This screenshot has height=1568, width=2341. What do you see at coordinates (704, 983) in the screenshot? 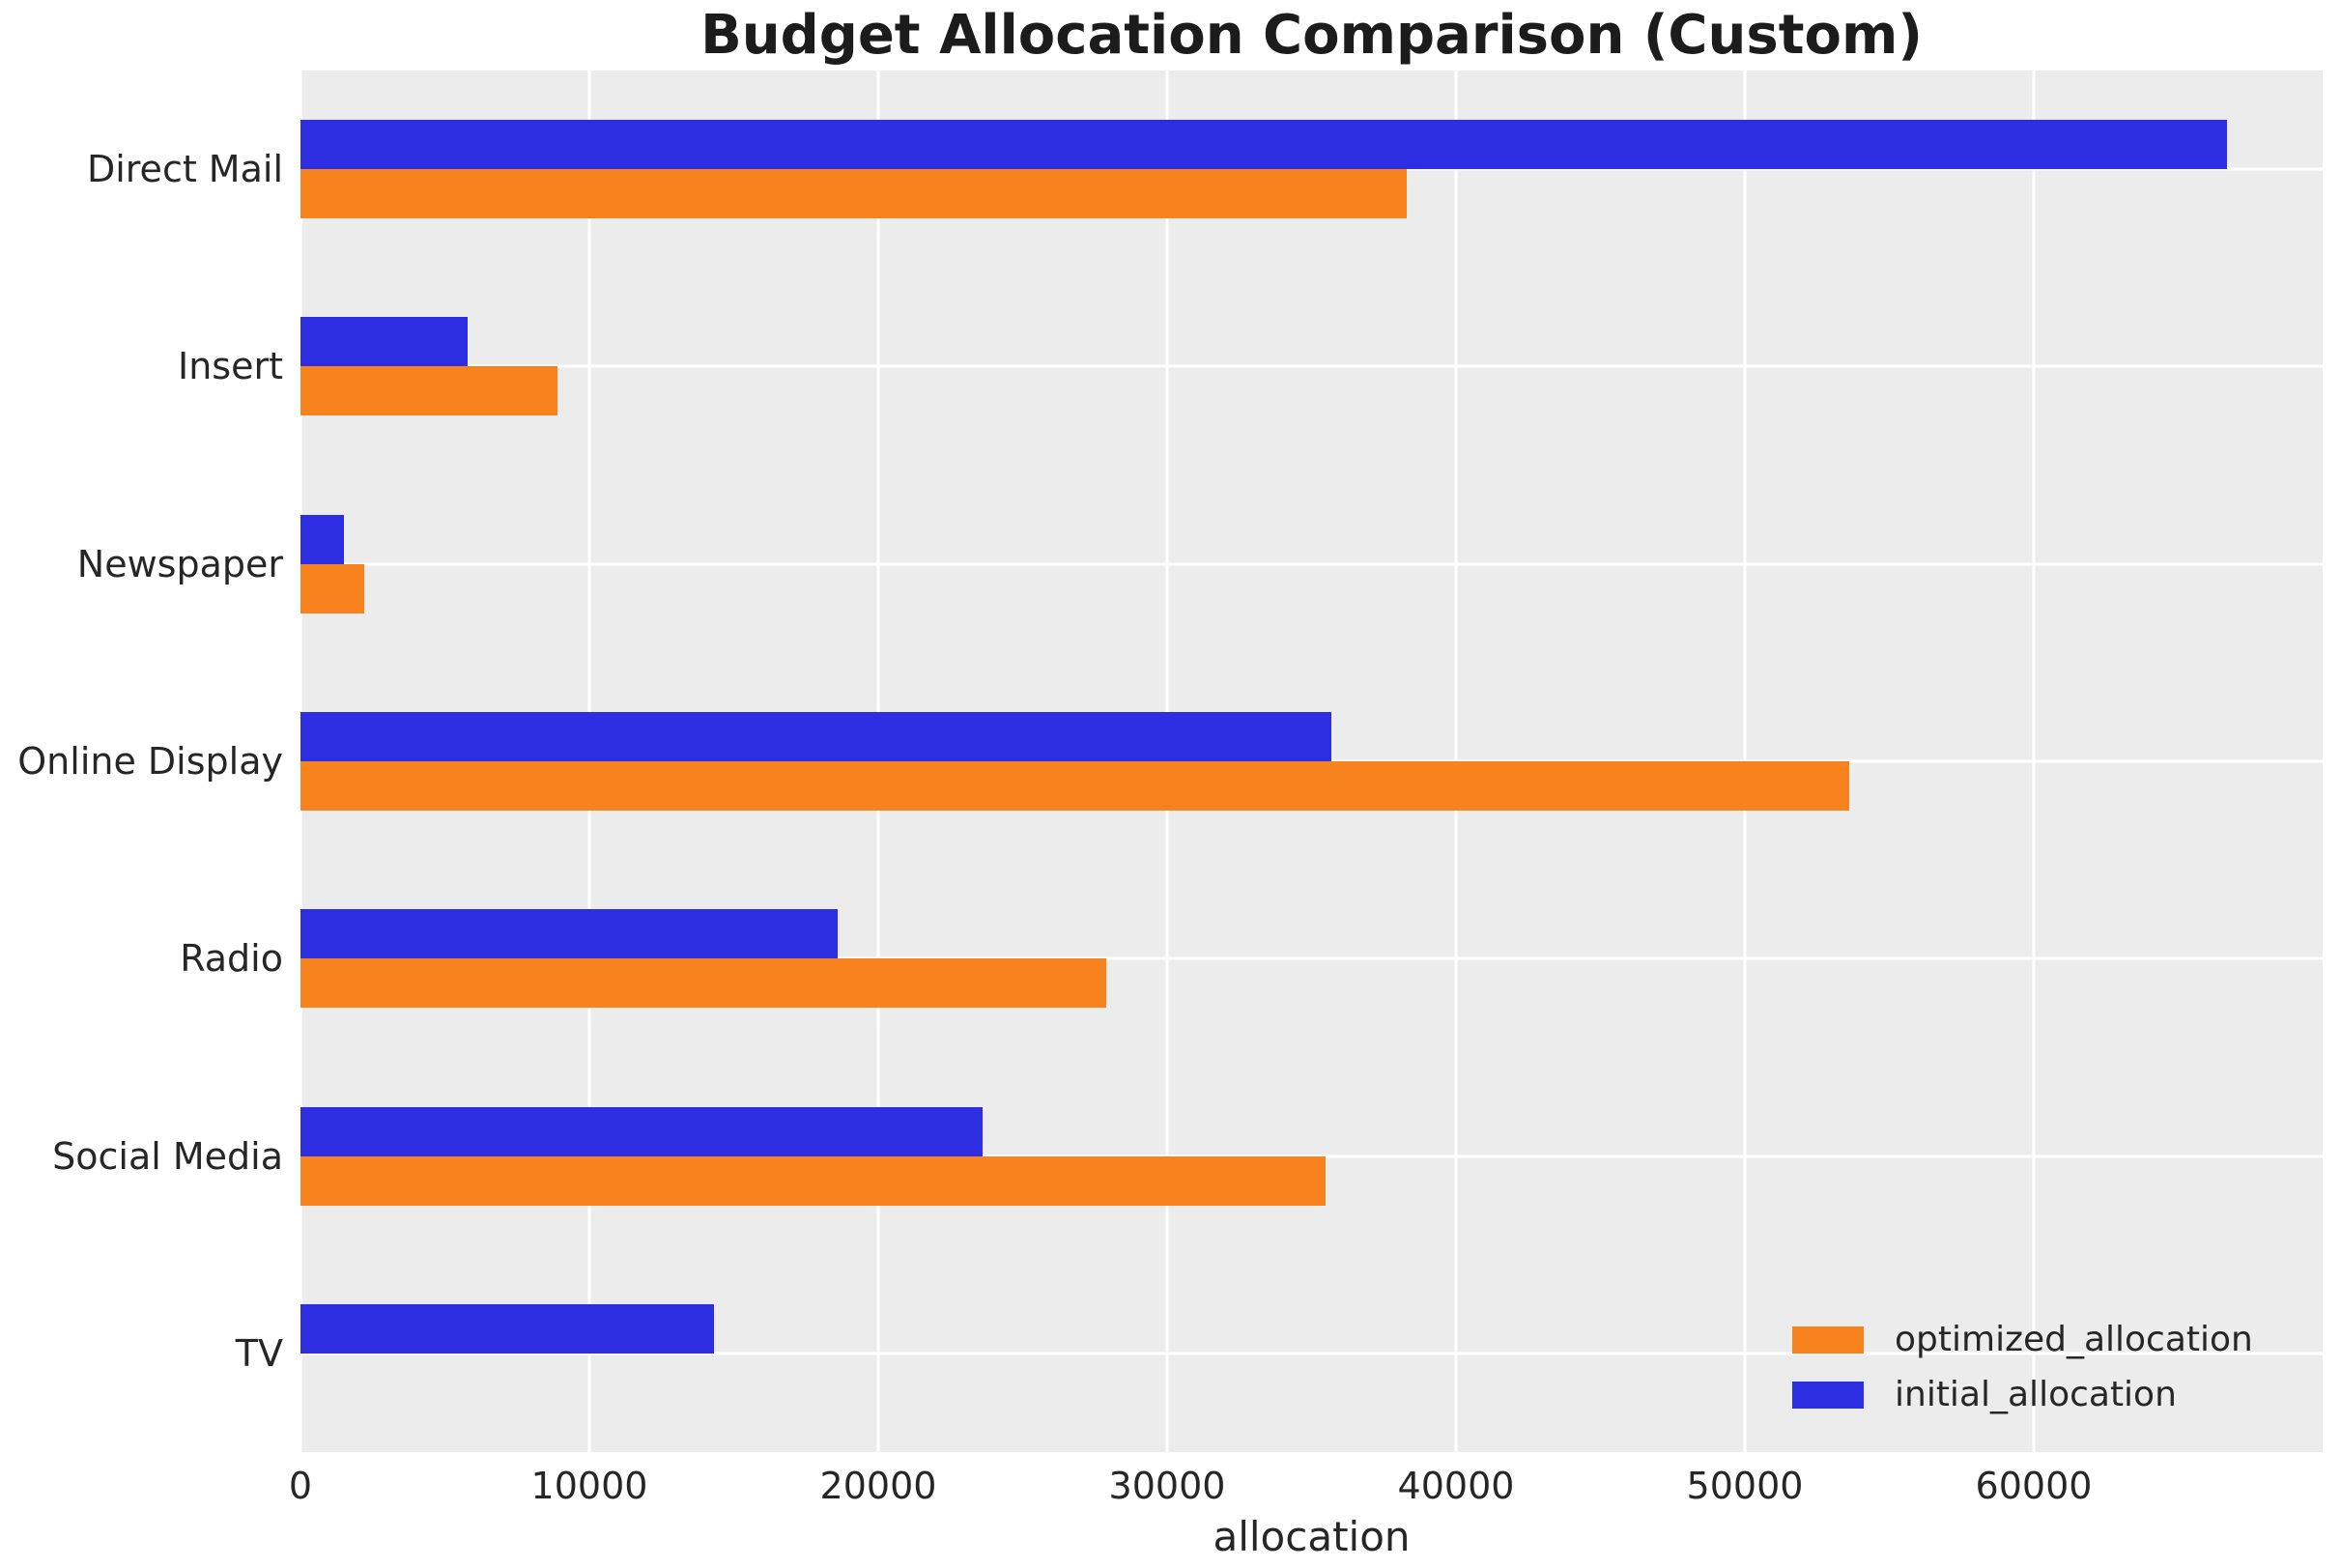
I see `bar-optimized_allocation-radio` at bounding box center [704, 983].